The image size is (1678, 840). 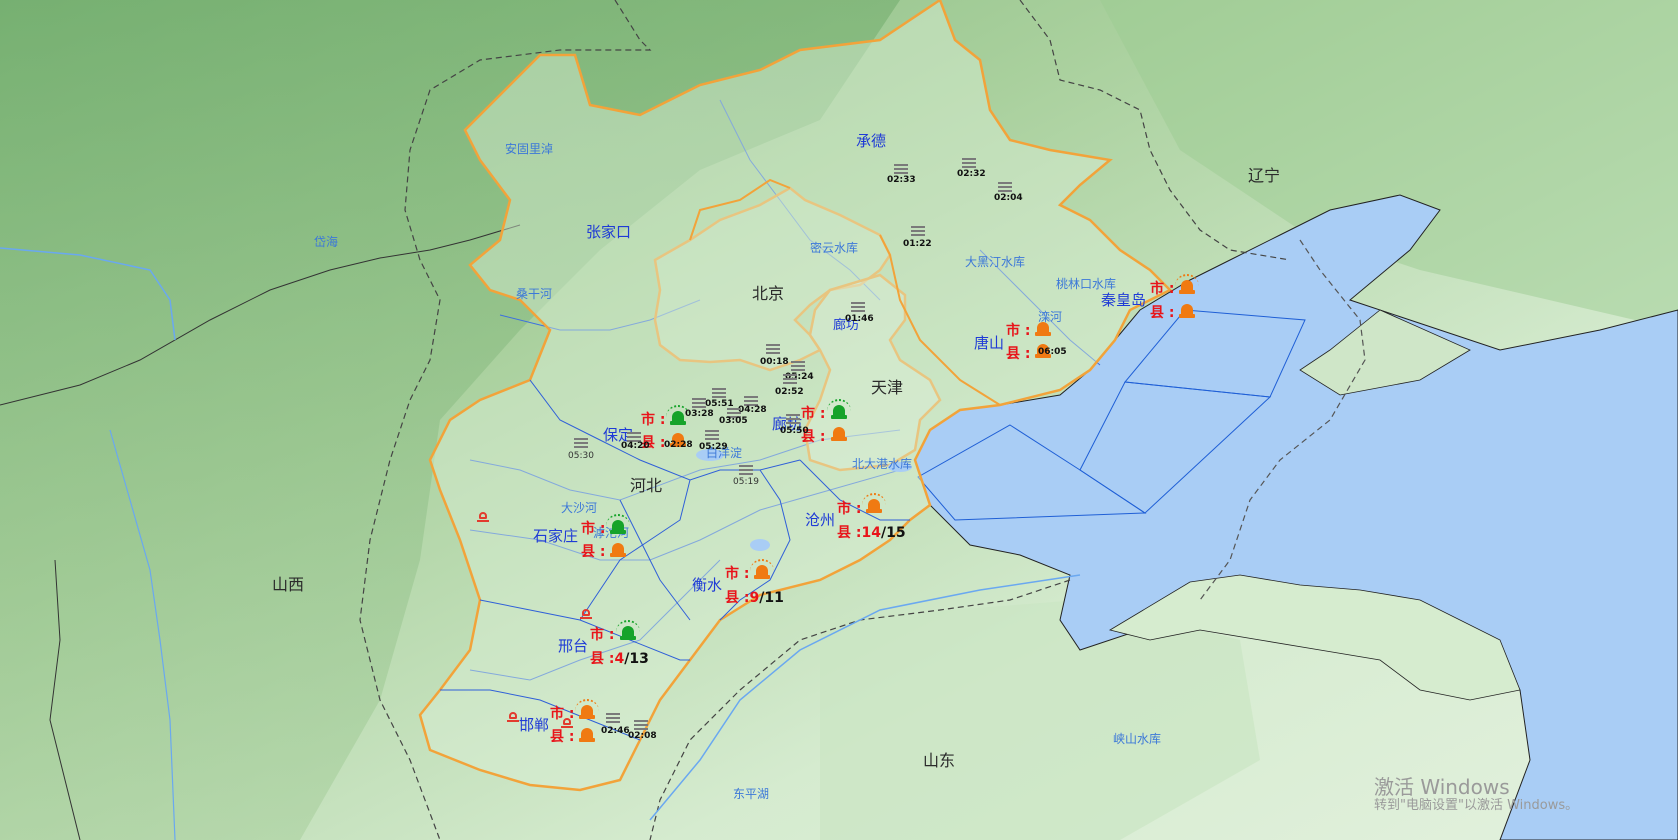 I want to click on station-time: 05:19, so click(x=746, y=482).